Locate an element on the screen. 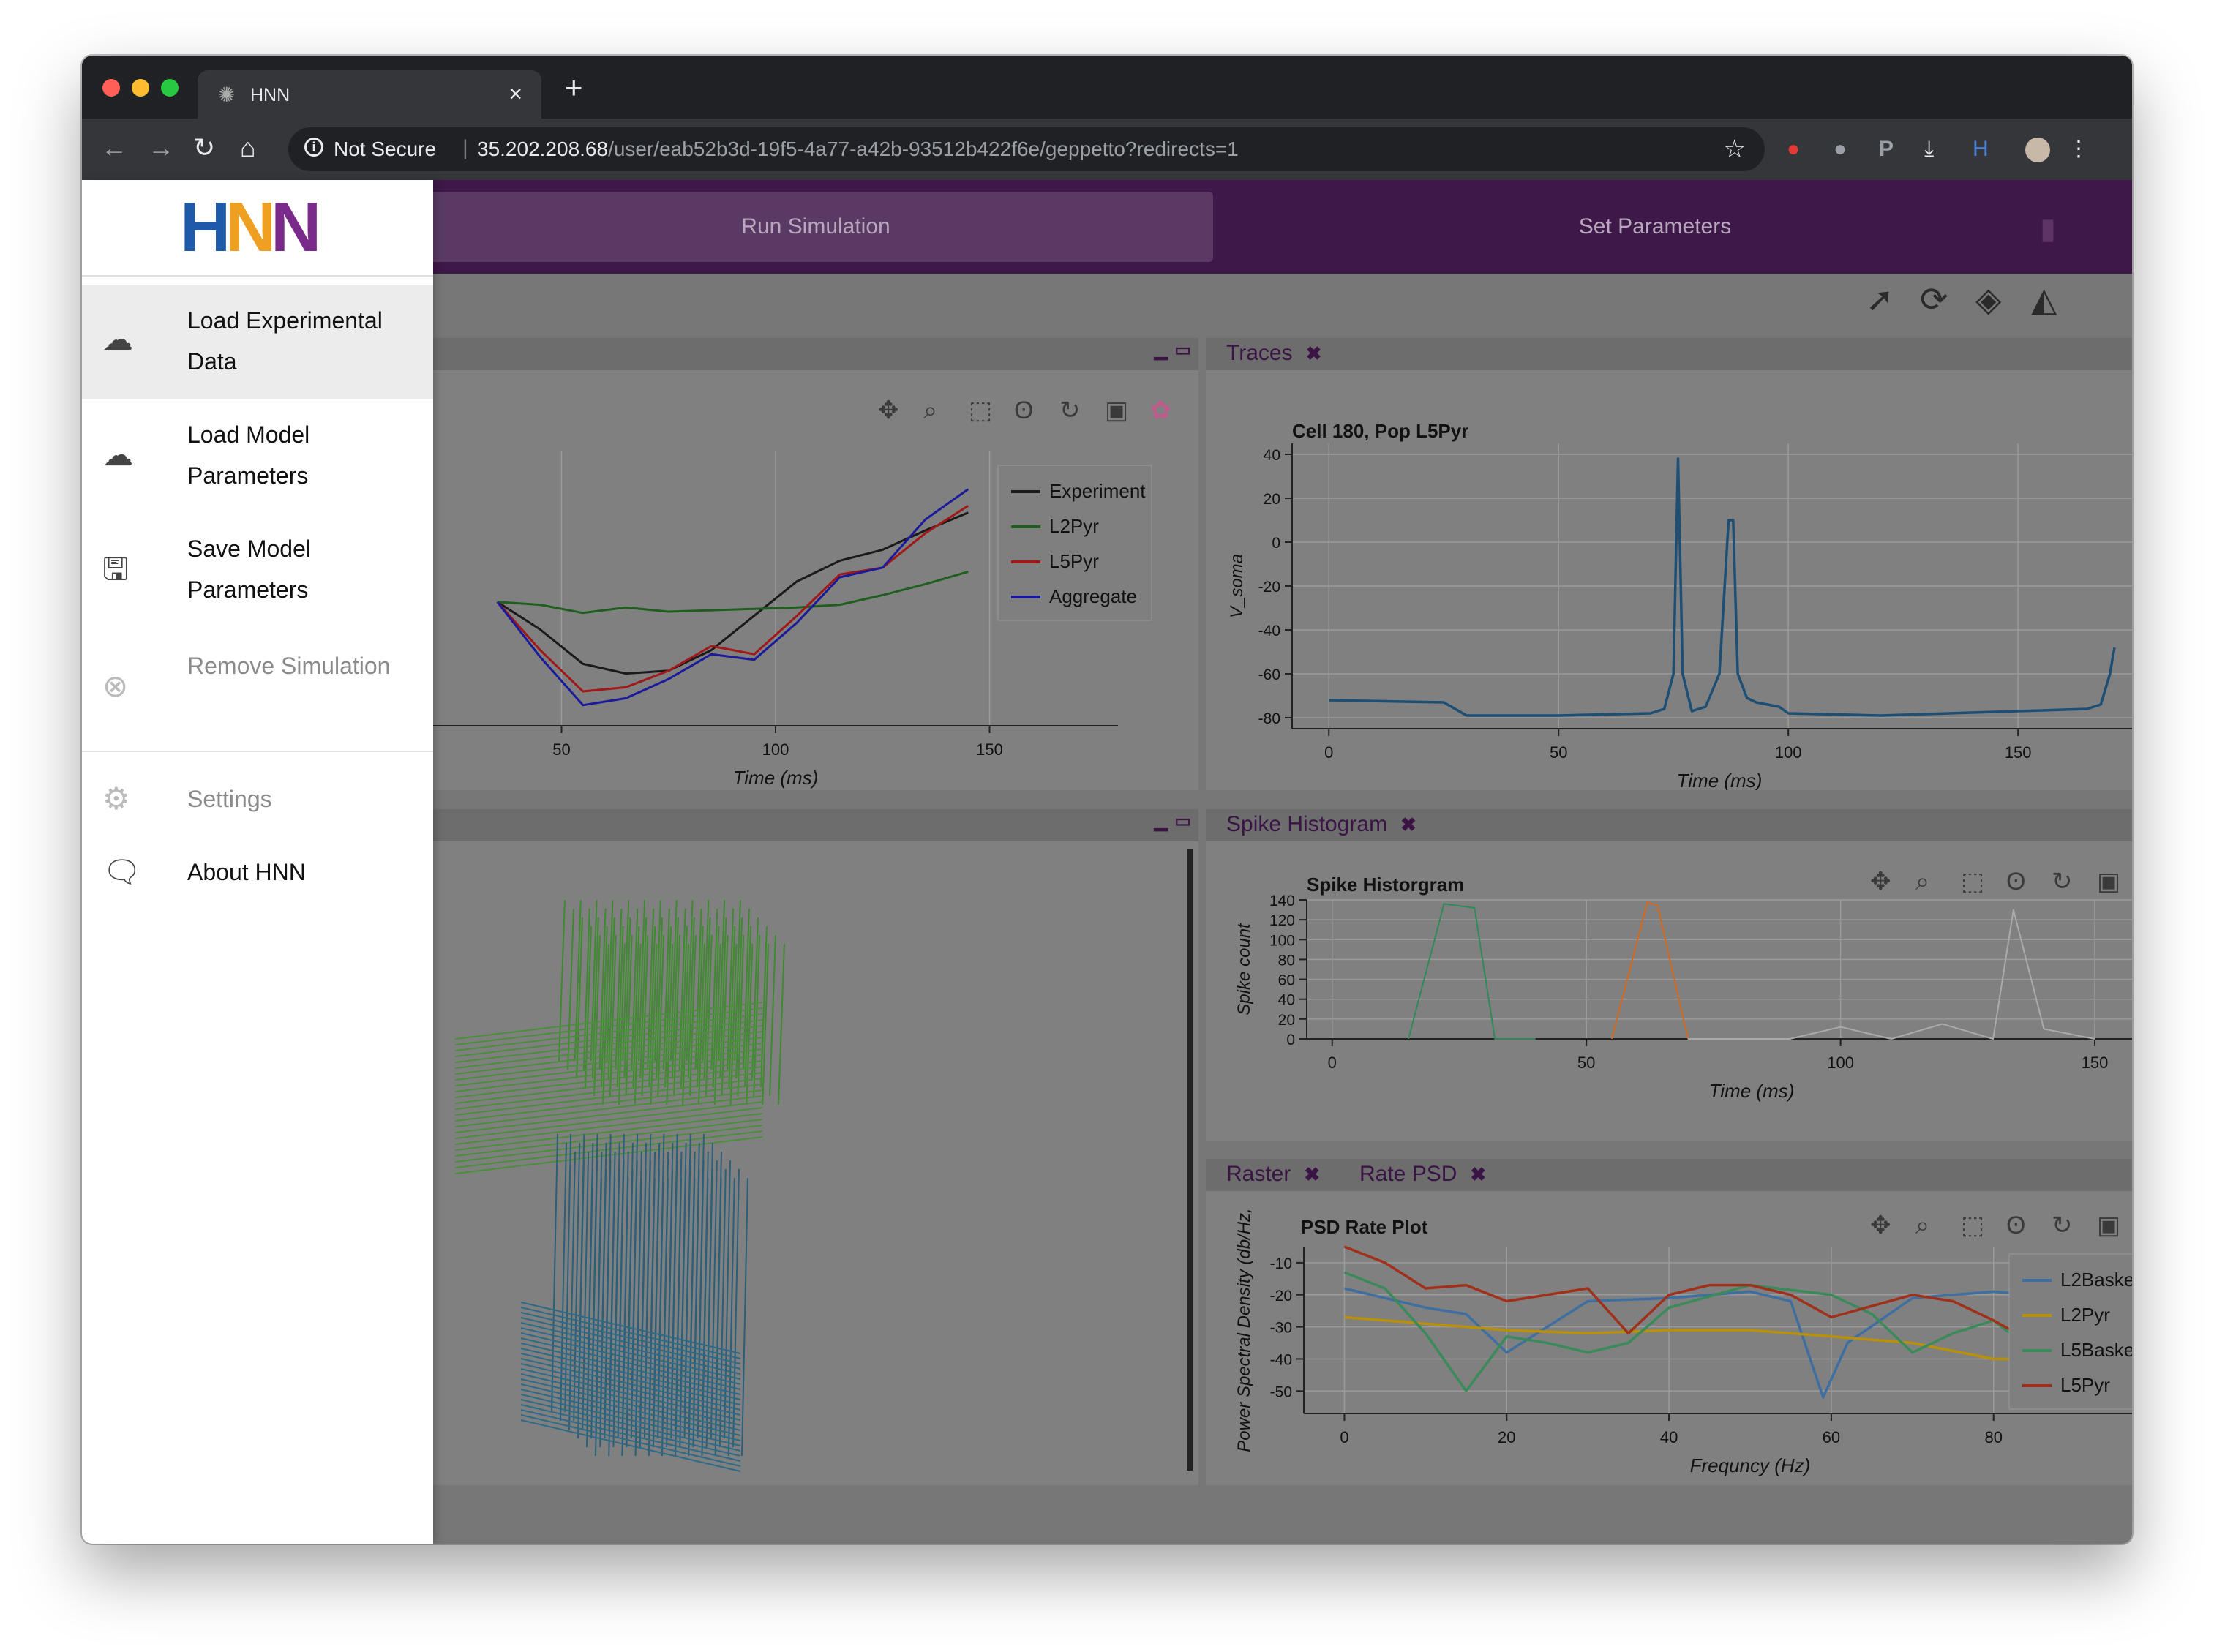 Image resolution: width=2214 pixels, height=1652 pixels. extension-p-icon: P is located at coordinates (1886, 149).